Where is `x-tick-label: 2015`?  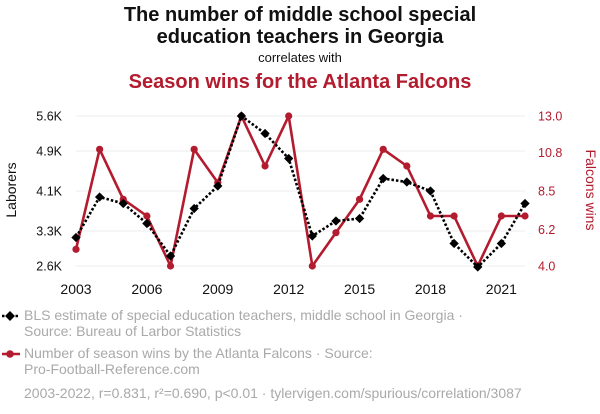
x-tick-label: 2015 is located at coordinates (359, 289).